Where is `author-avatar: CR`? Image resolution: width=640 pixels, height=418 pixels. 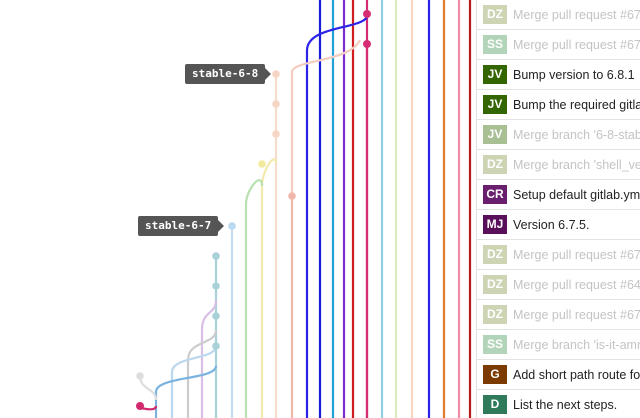
author-avatar: CR is located at coordinates (495, 194).